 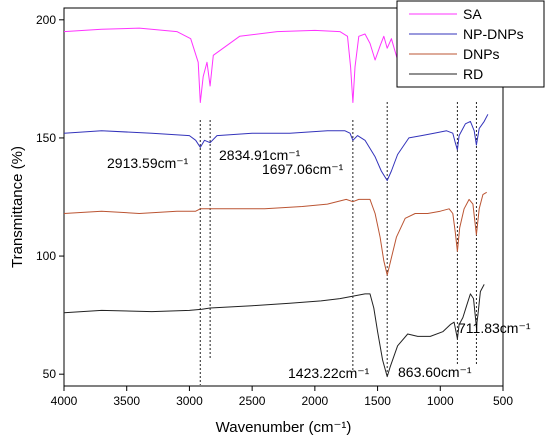 I want to click on legend-label: DNPs, so click(x=481, y=54).